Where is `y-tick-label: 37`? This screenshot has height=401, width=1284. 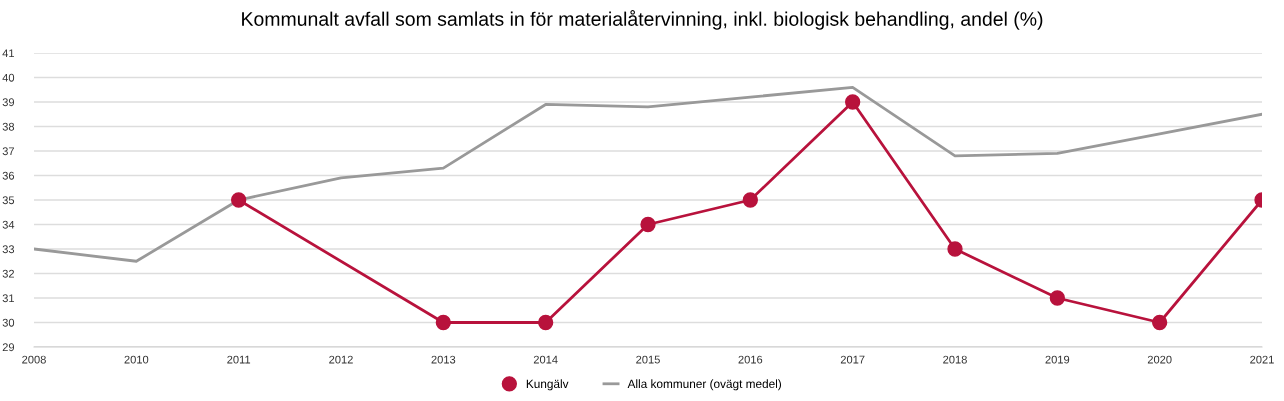
y-tick-label: 37 is located at coordinates (8, 151).